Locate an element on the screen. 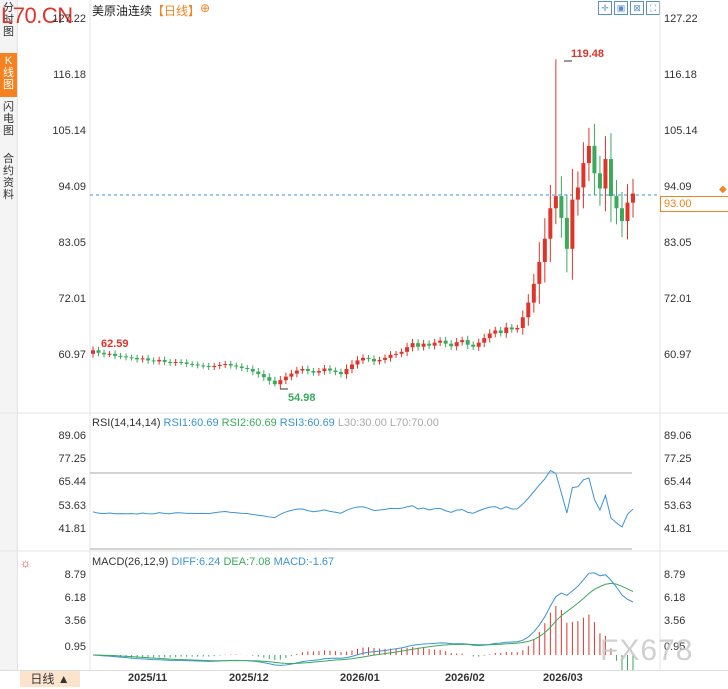  watermark-logo: FX678 is located at coordinates (647, 650).